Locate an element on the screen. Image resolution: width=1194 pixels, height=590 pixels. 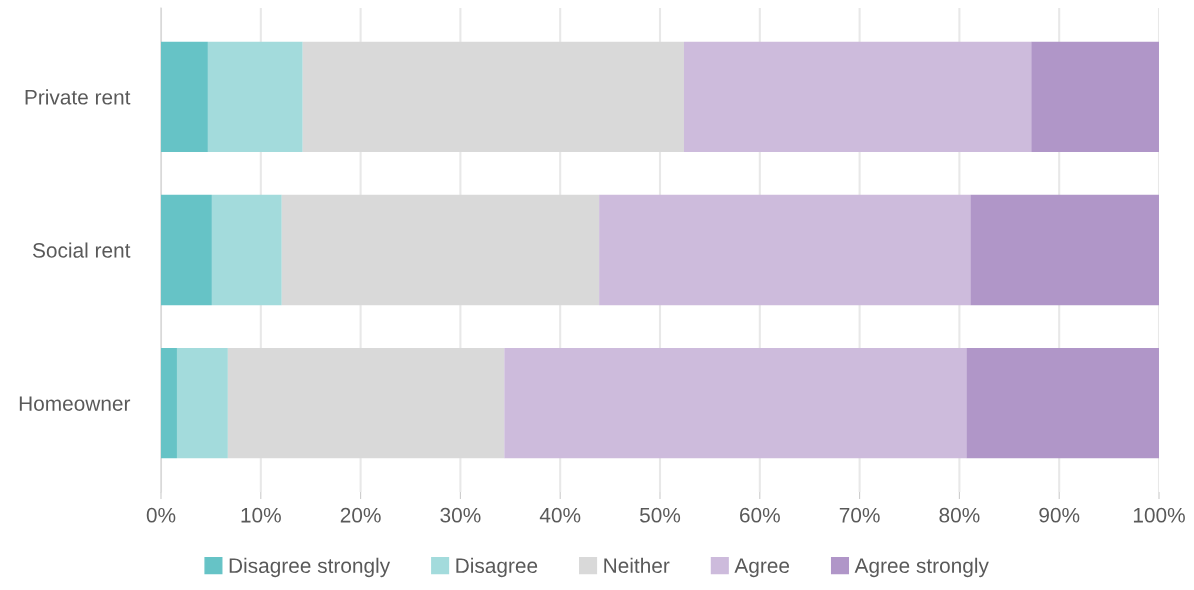
legend-label: Disagree strongly is located at coordinates (310, 567).